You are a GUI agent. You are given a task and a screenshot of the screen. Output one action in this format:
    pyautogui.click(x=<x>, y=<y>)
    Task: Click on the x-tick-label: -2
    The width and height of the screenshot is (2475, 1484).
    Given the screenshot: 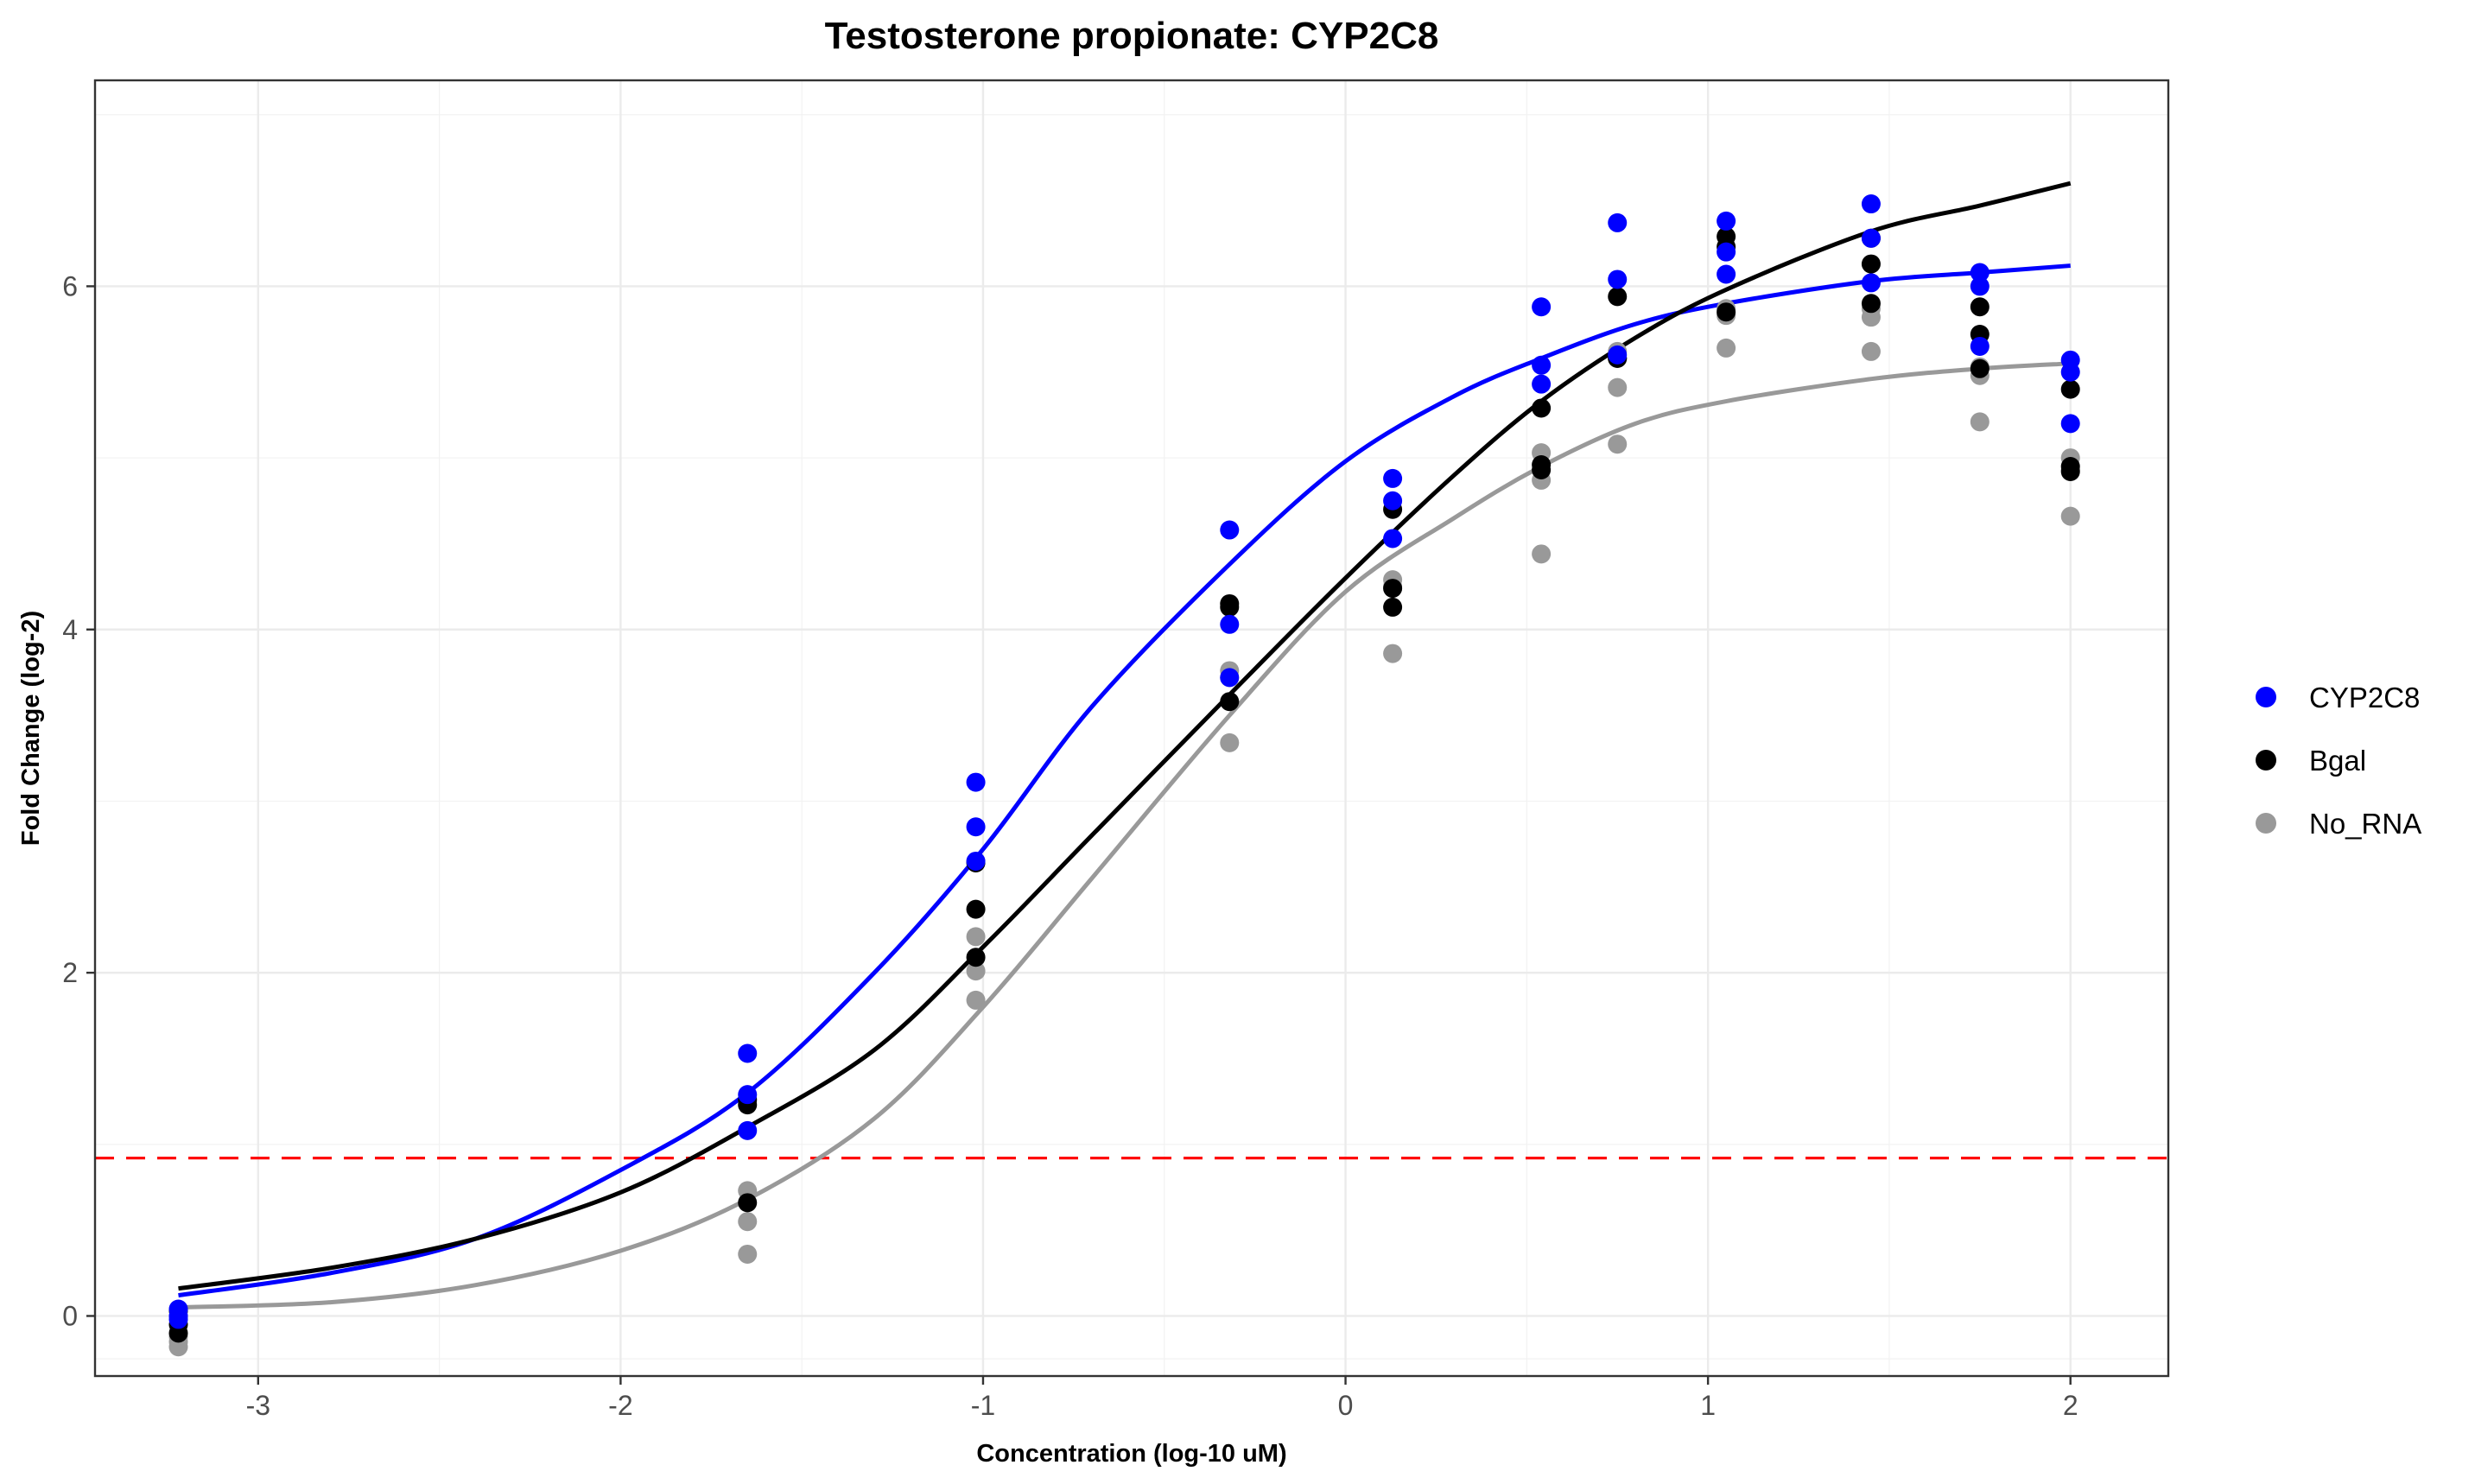 What is the action you would take?
    pyautogui.click(x=620, y=1405)
    